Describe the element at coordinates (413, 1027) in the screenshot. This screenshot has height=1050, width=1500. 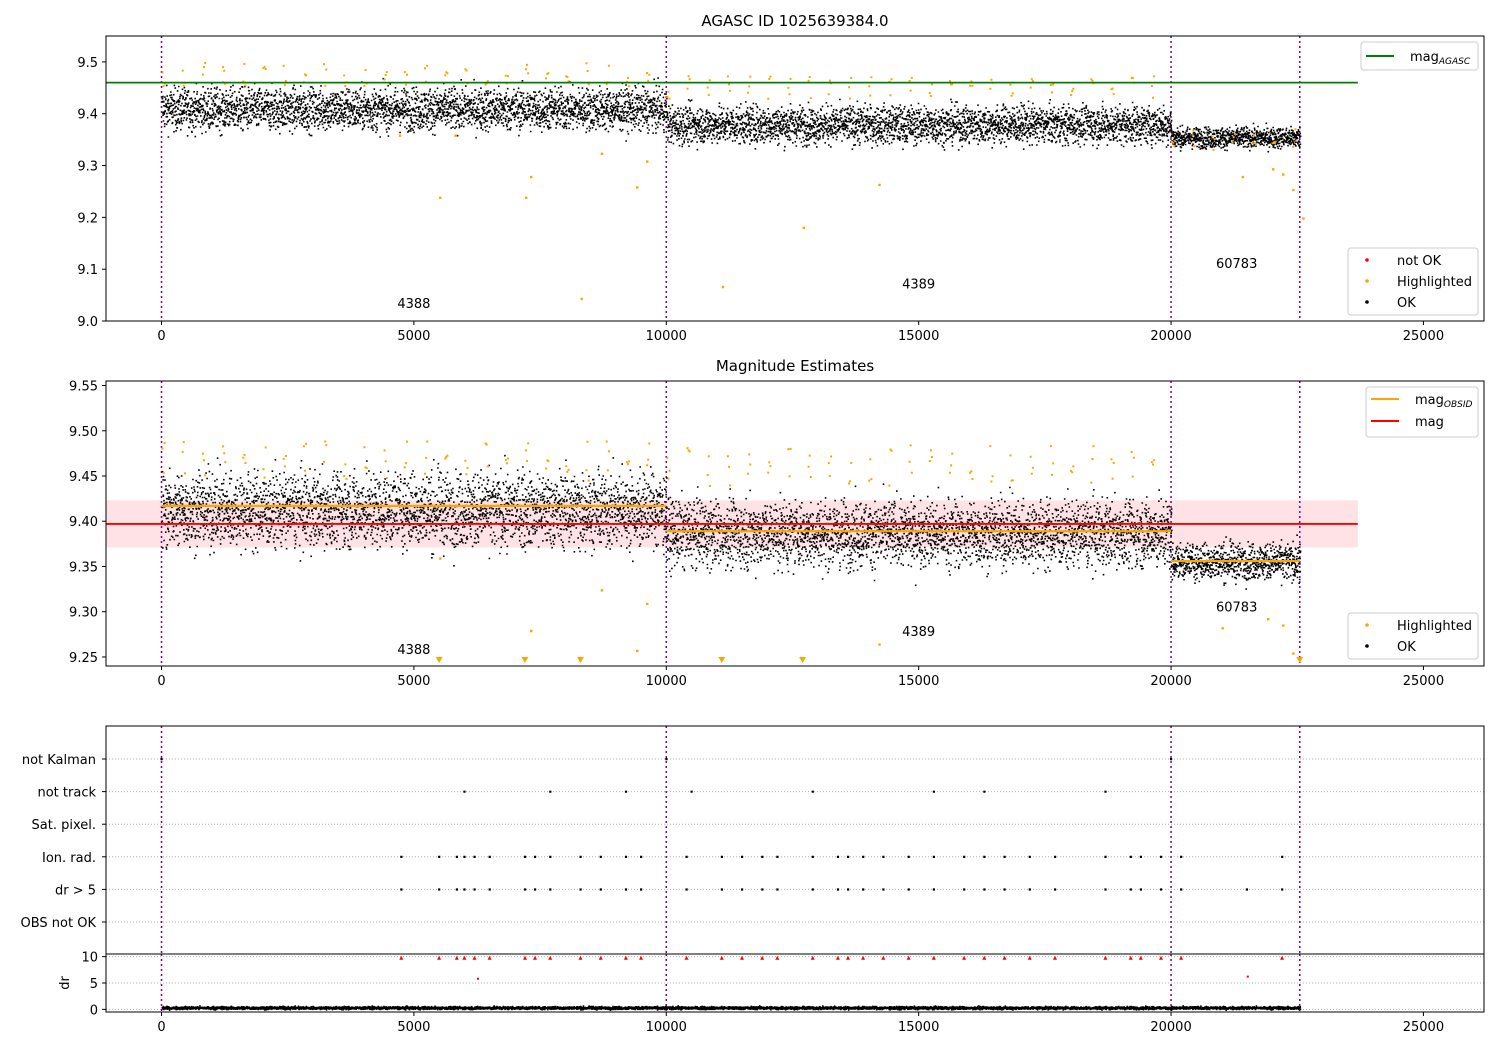
I see `p4-xtick-label: 5000` at that location.